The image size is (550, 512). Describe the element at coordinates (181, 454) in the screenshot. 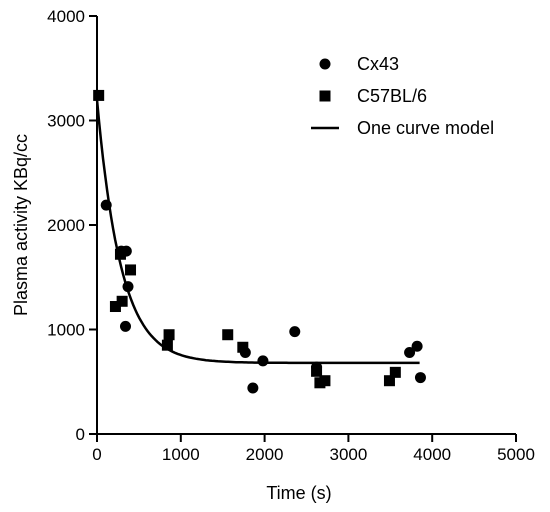

I see `x-tick-label: 1000` at that location.